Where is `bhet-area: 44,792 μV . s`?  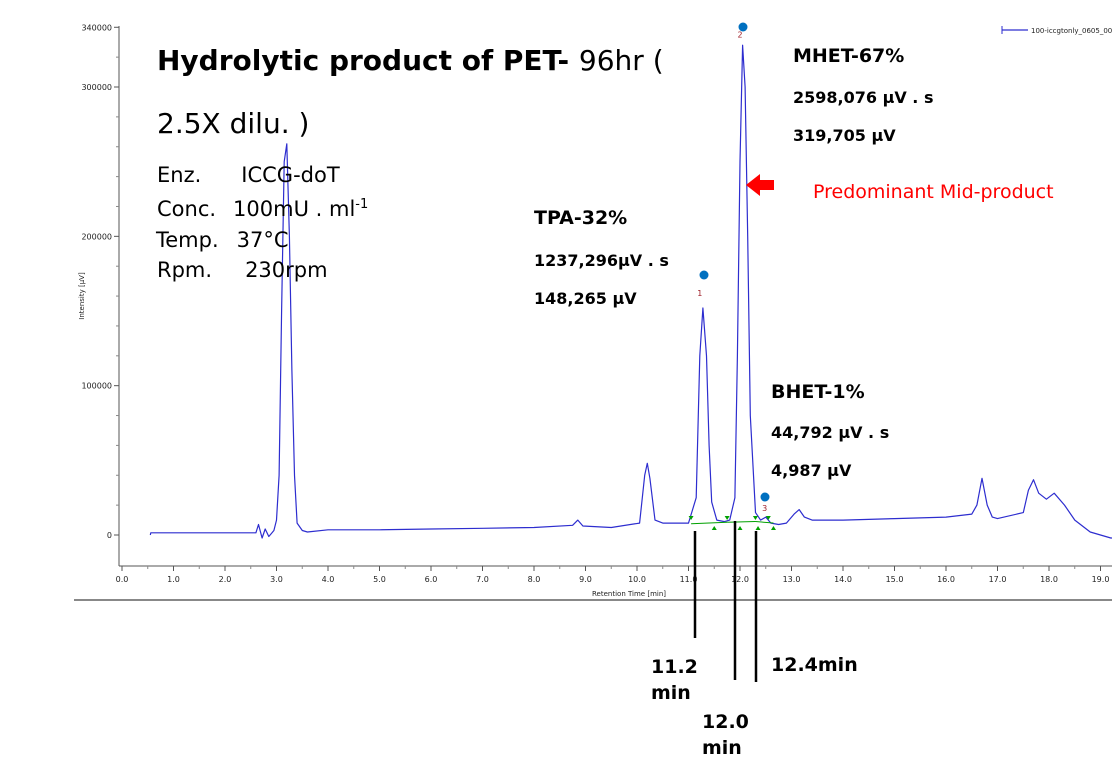
bhet-area: 44,792 μV . s is located at coordinates (830, 432).